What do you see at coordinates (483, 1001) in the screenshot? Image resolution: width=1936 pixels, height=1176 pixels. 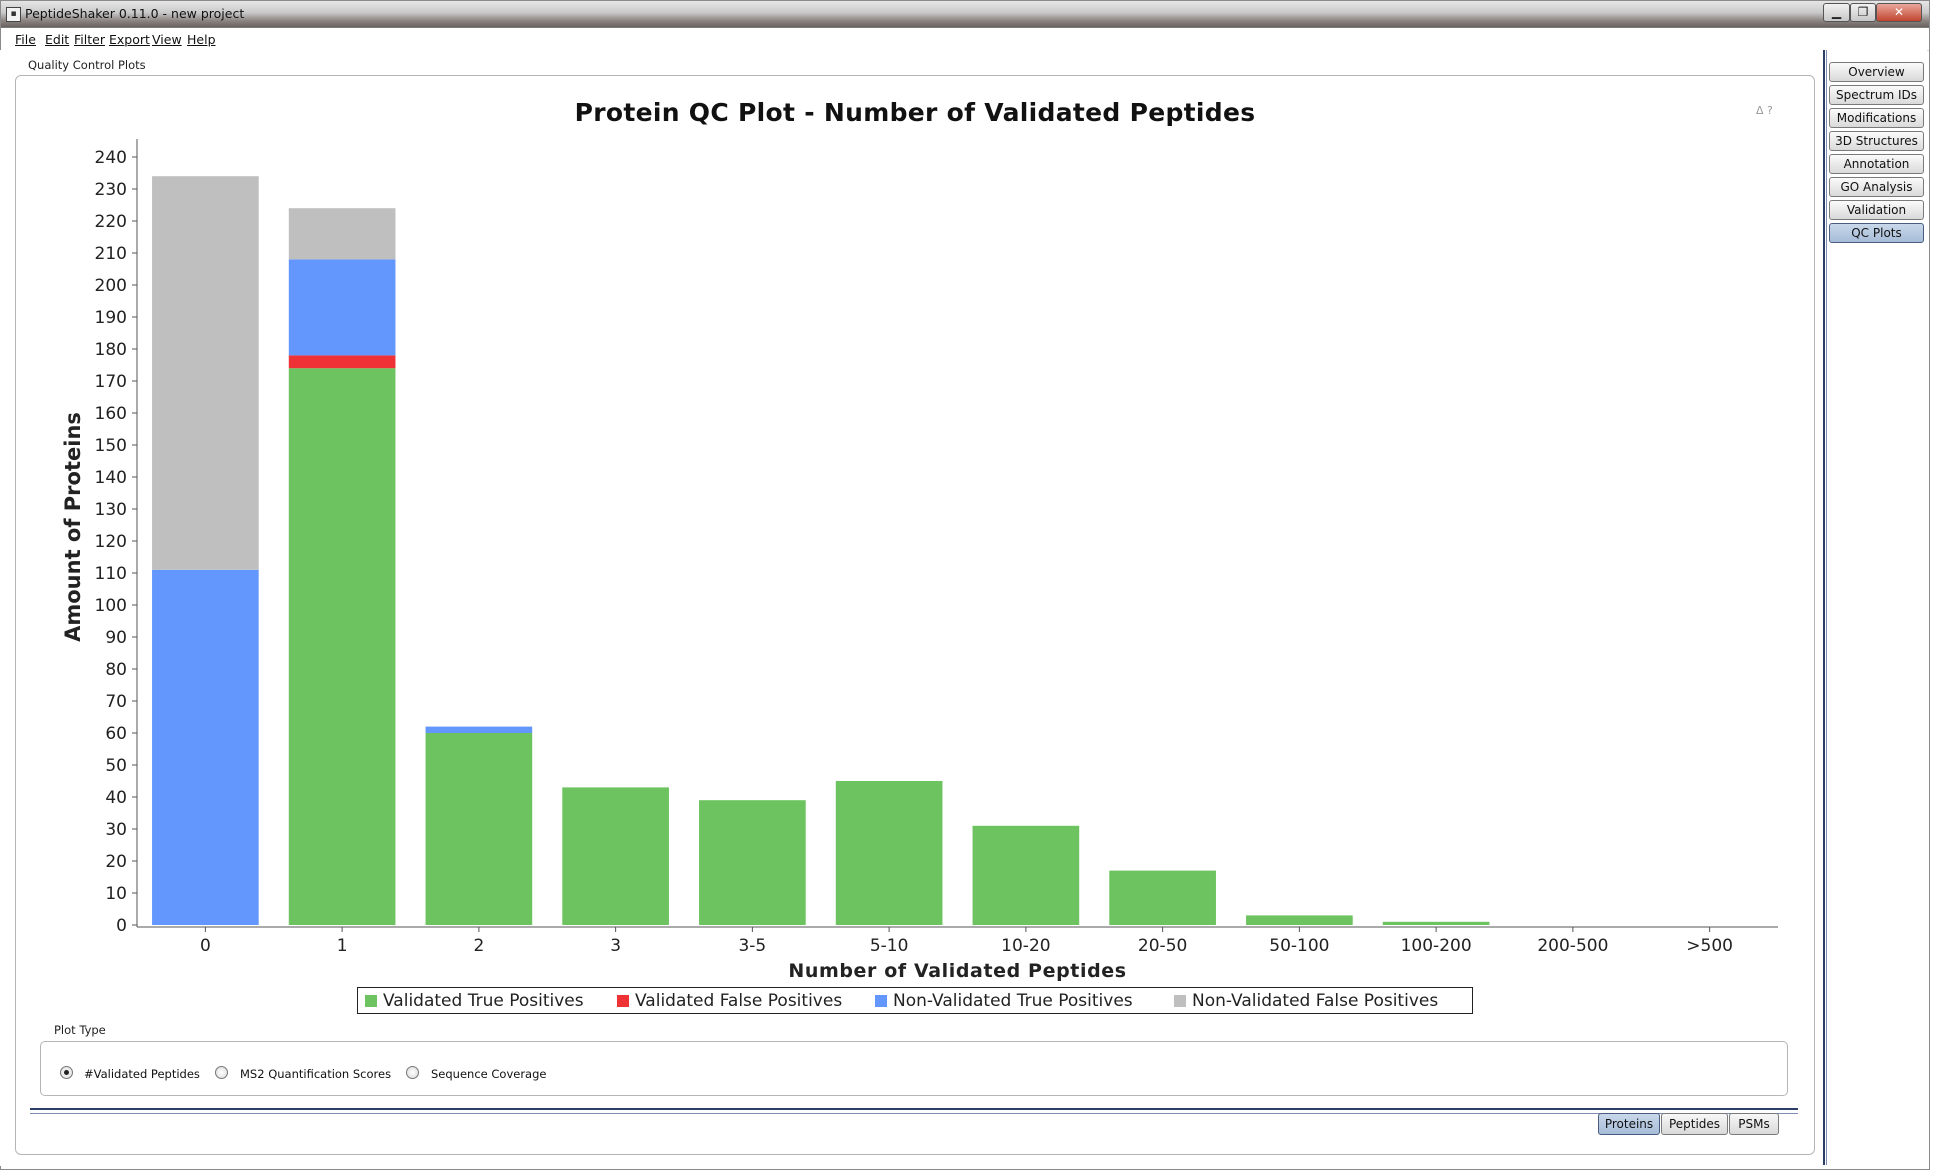 I see `legend-label: Validated True Positives` at bounding box center [483, 1001].